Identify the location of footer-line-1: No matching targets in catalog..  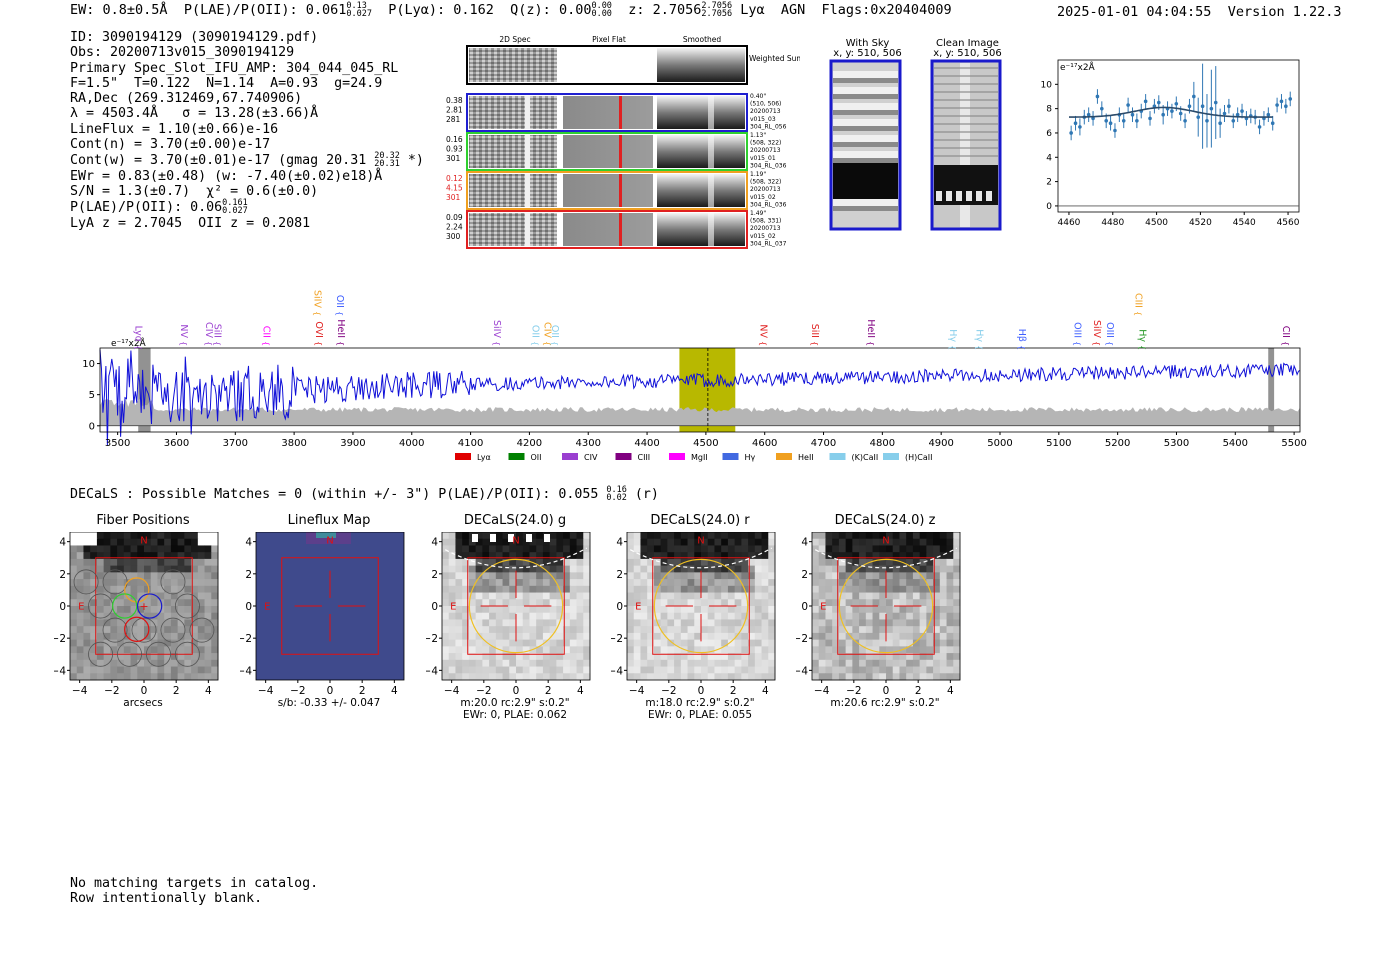
(194, 883).